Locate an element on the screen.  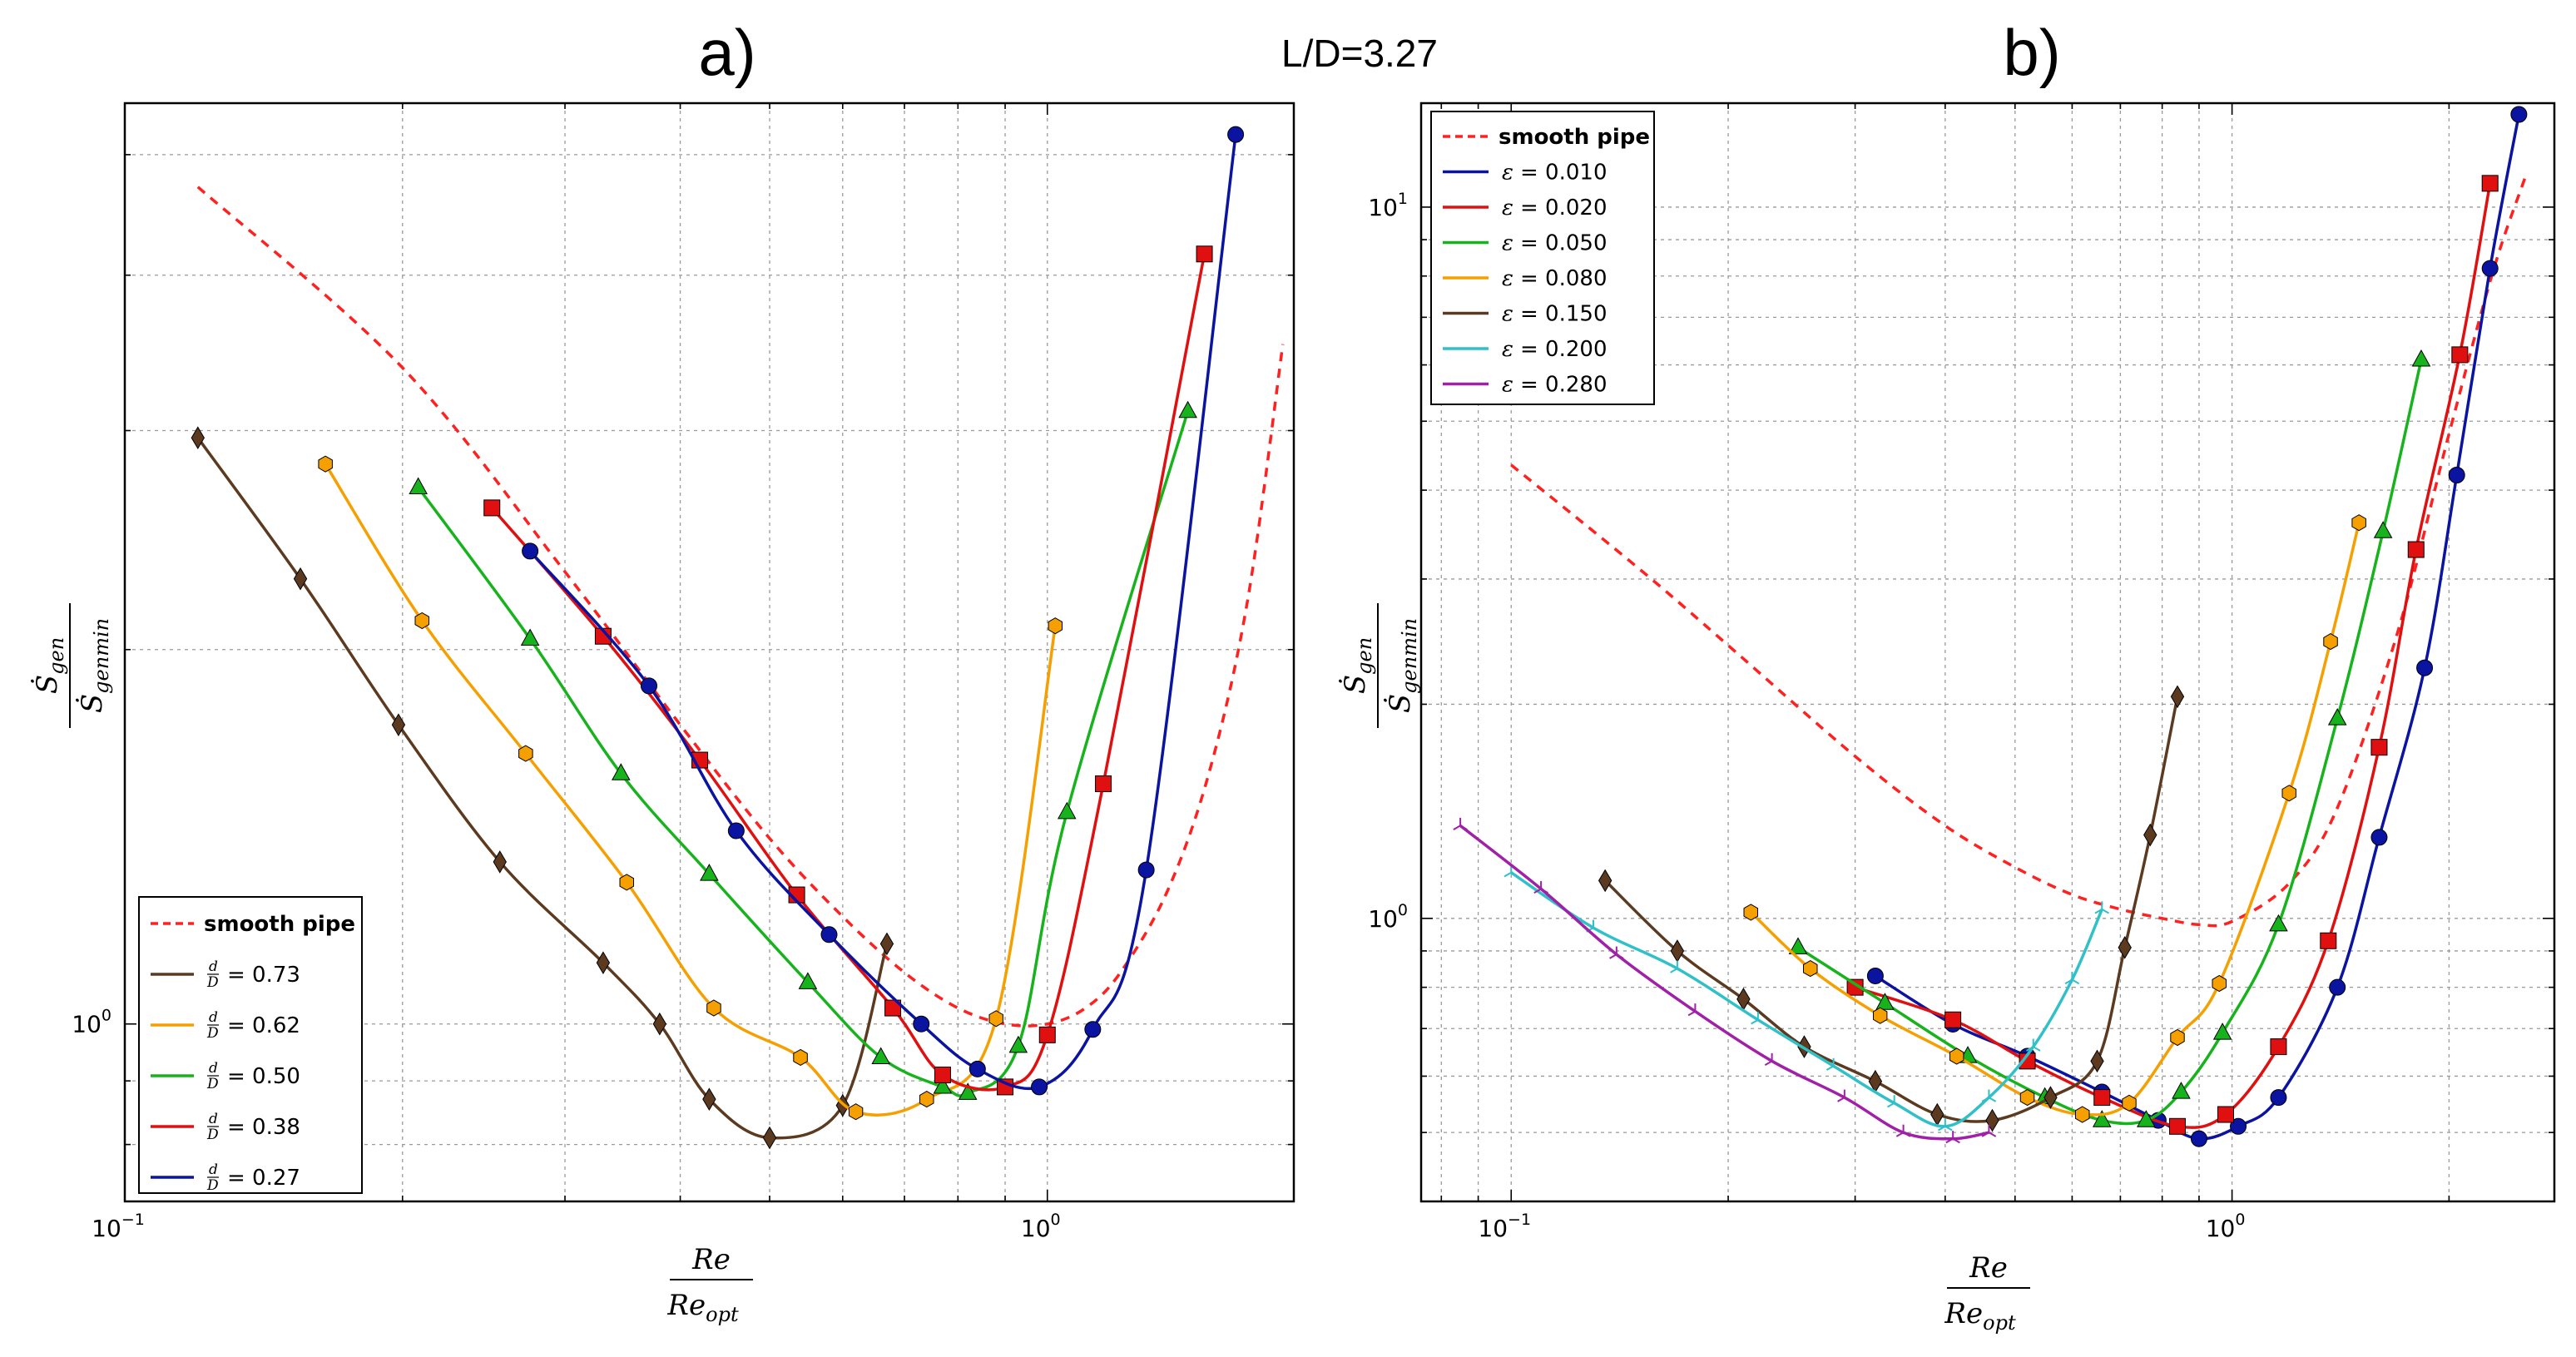
panel-a-xlabel: Re Reopt is located at coordinates (709, 1284).